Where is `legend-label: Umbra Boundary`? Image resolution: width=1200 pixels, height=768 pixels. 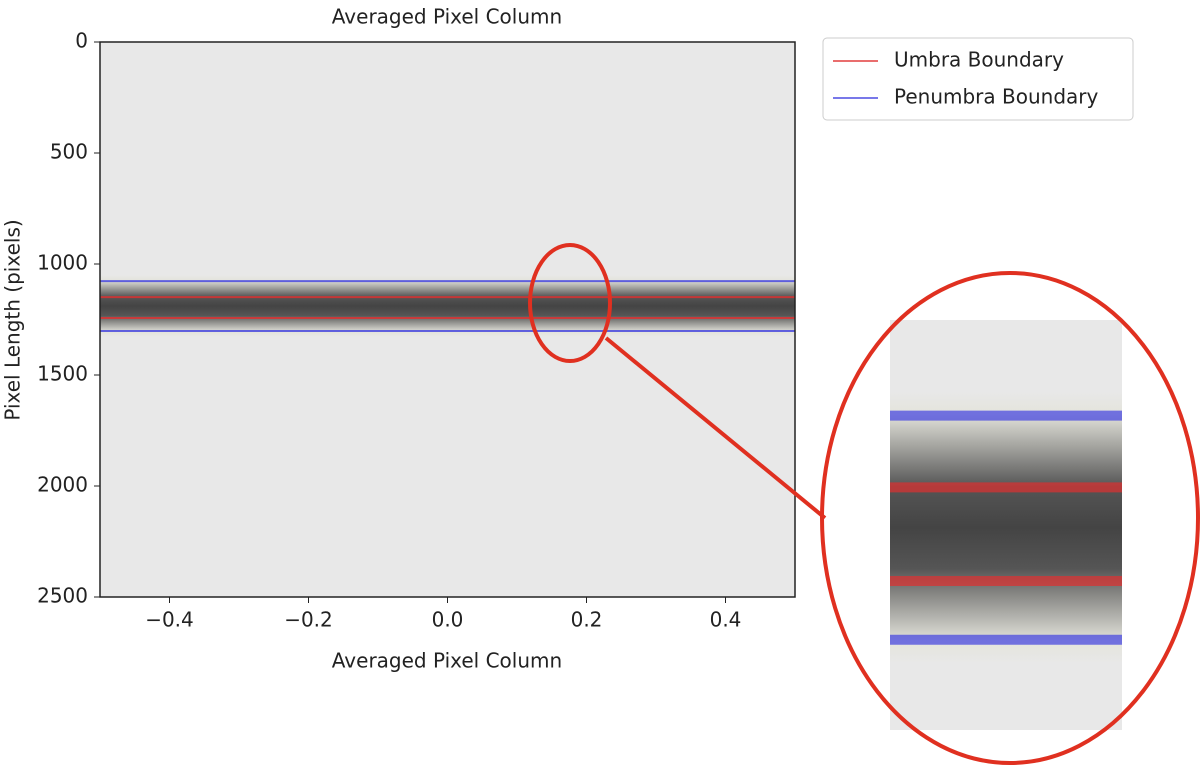 legend-label: Umbra Boundary is located at coordinates (979, 60).